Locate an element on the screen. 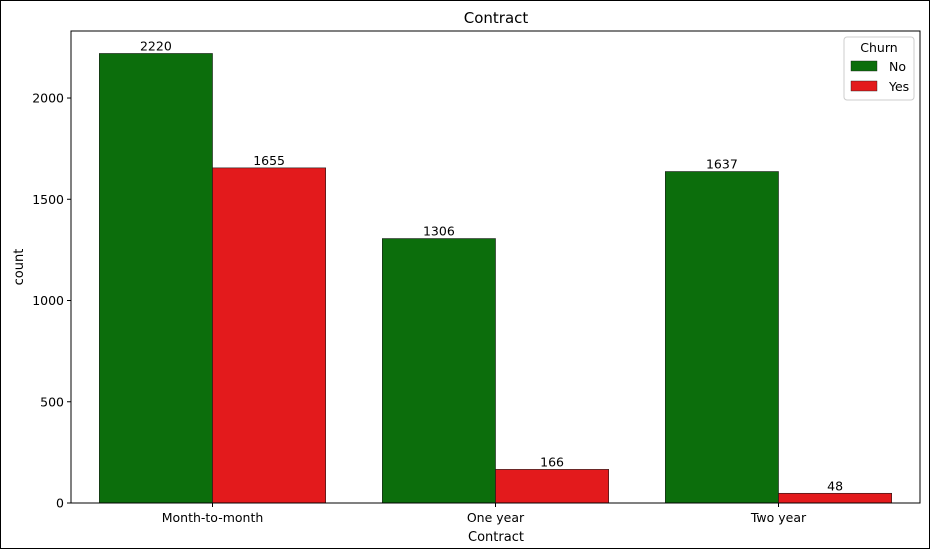 This screenshot has width=930, height=550. y-tick-label: 500 is located at coordinates (52, 401).